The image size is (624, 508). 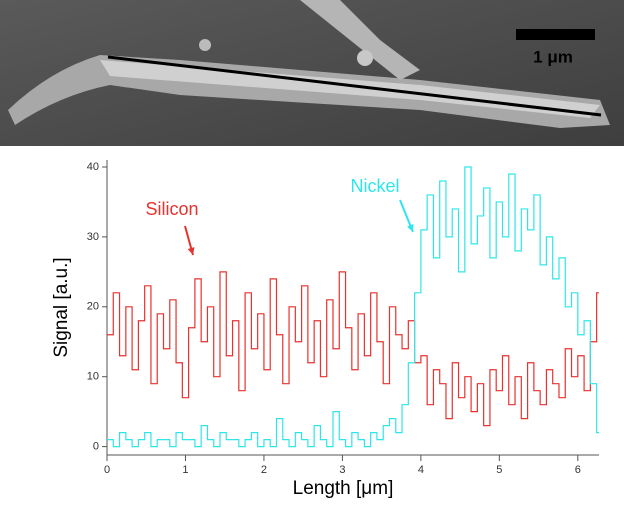 I want to click on annotation: Silicon, so click(x=171, y=209).